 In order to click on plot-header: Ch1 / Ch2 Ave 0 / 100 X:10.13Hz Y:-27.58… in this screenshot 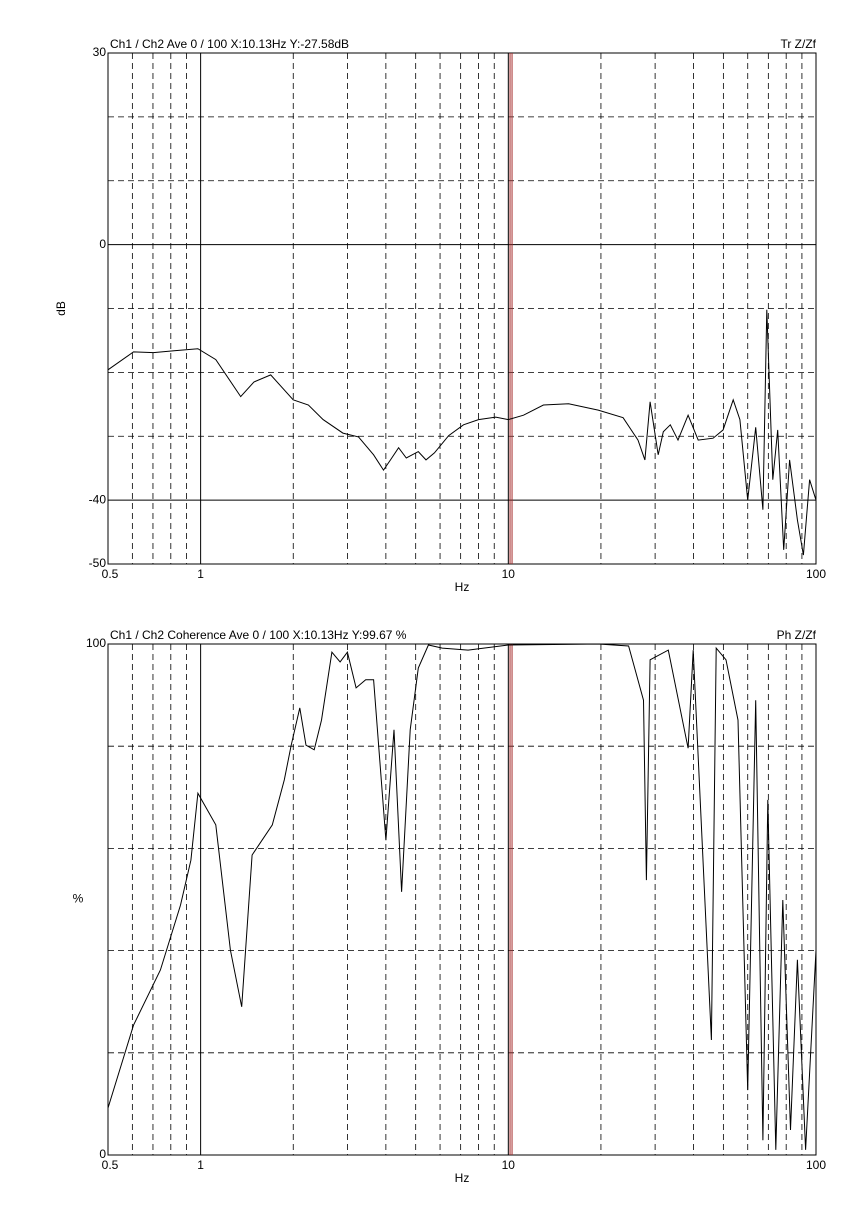, I will do `click(229, 44)`.